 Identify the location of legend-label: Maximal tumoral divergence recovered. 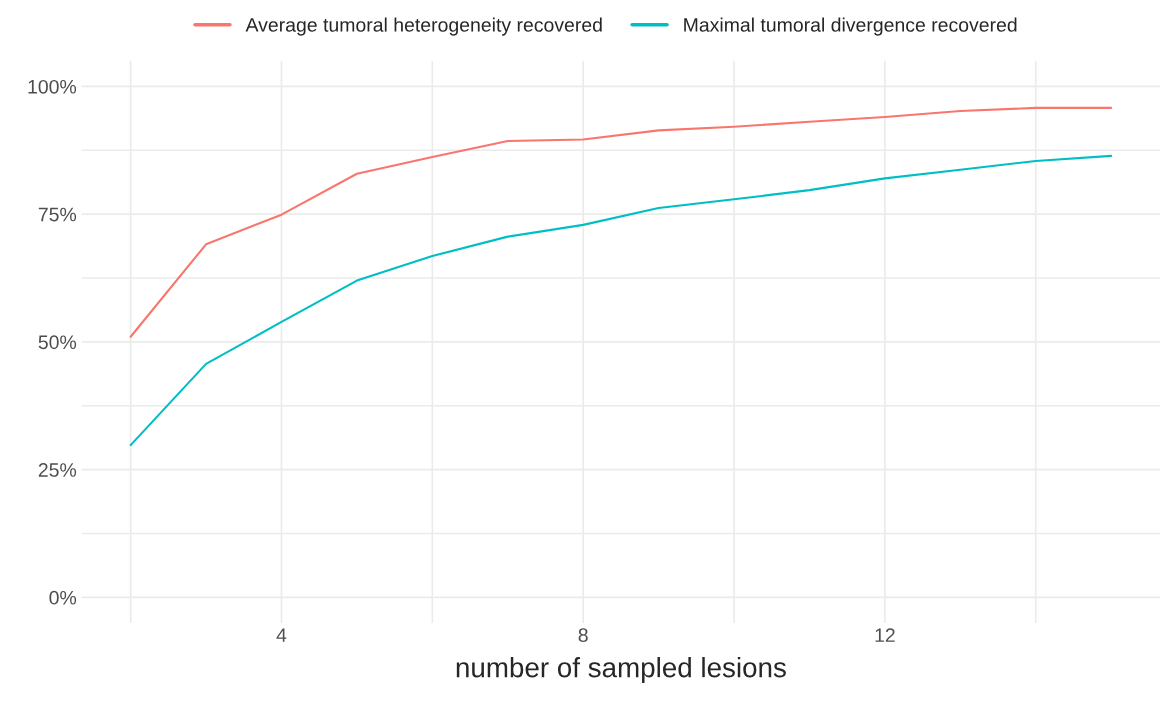
(850, 26).